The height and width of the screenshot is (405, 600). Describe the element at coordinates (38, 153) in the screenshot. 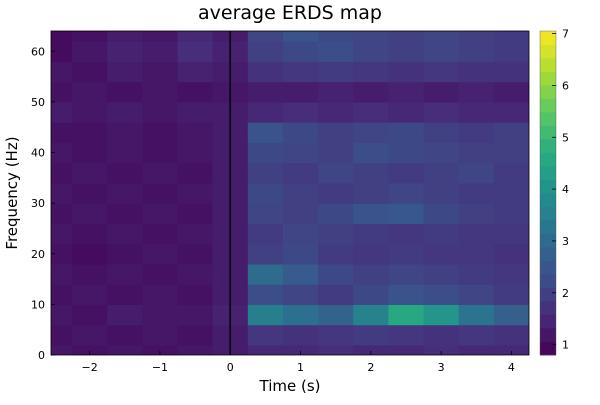

I see `y-tick-label: 40` at that location.